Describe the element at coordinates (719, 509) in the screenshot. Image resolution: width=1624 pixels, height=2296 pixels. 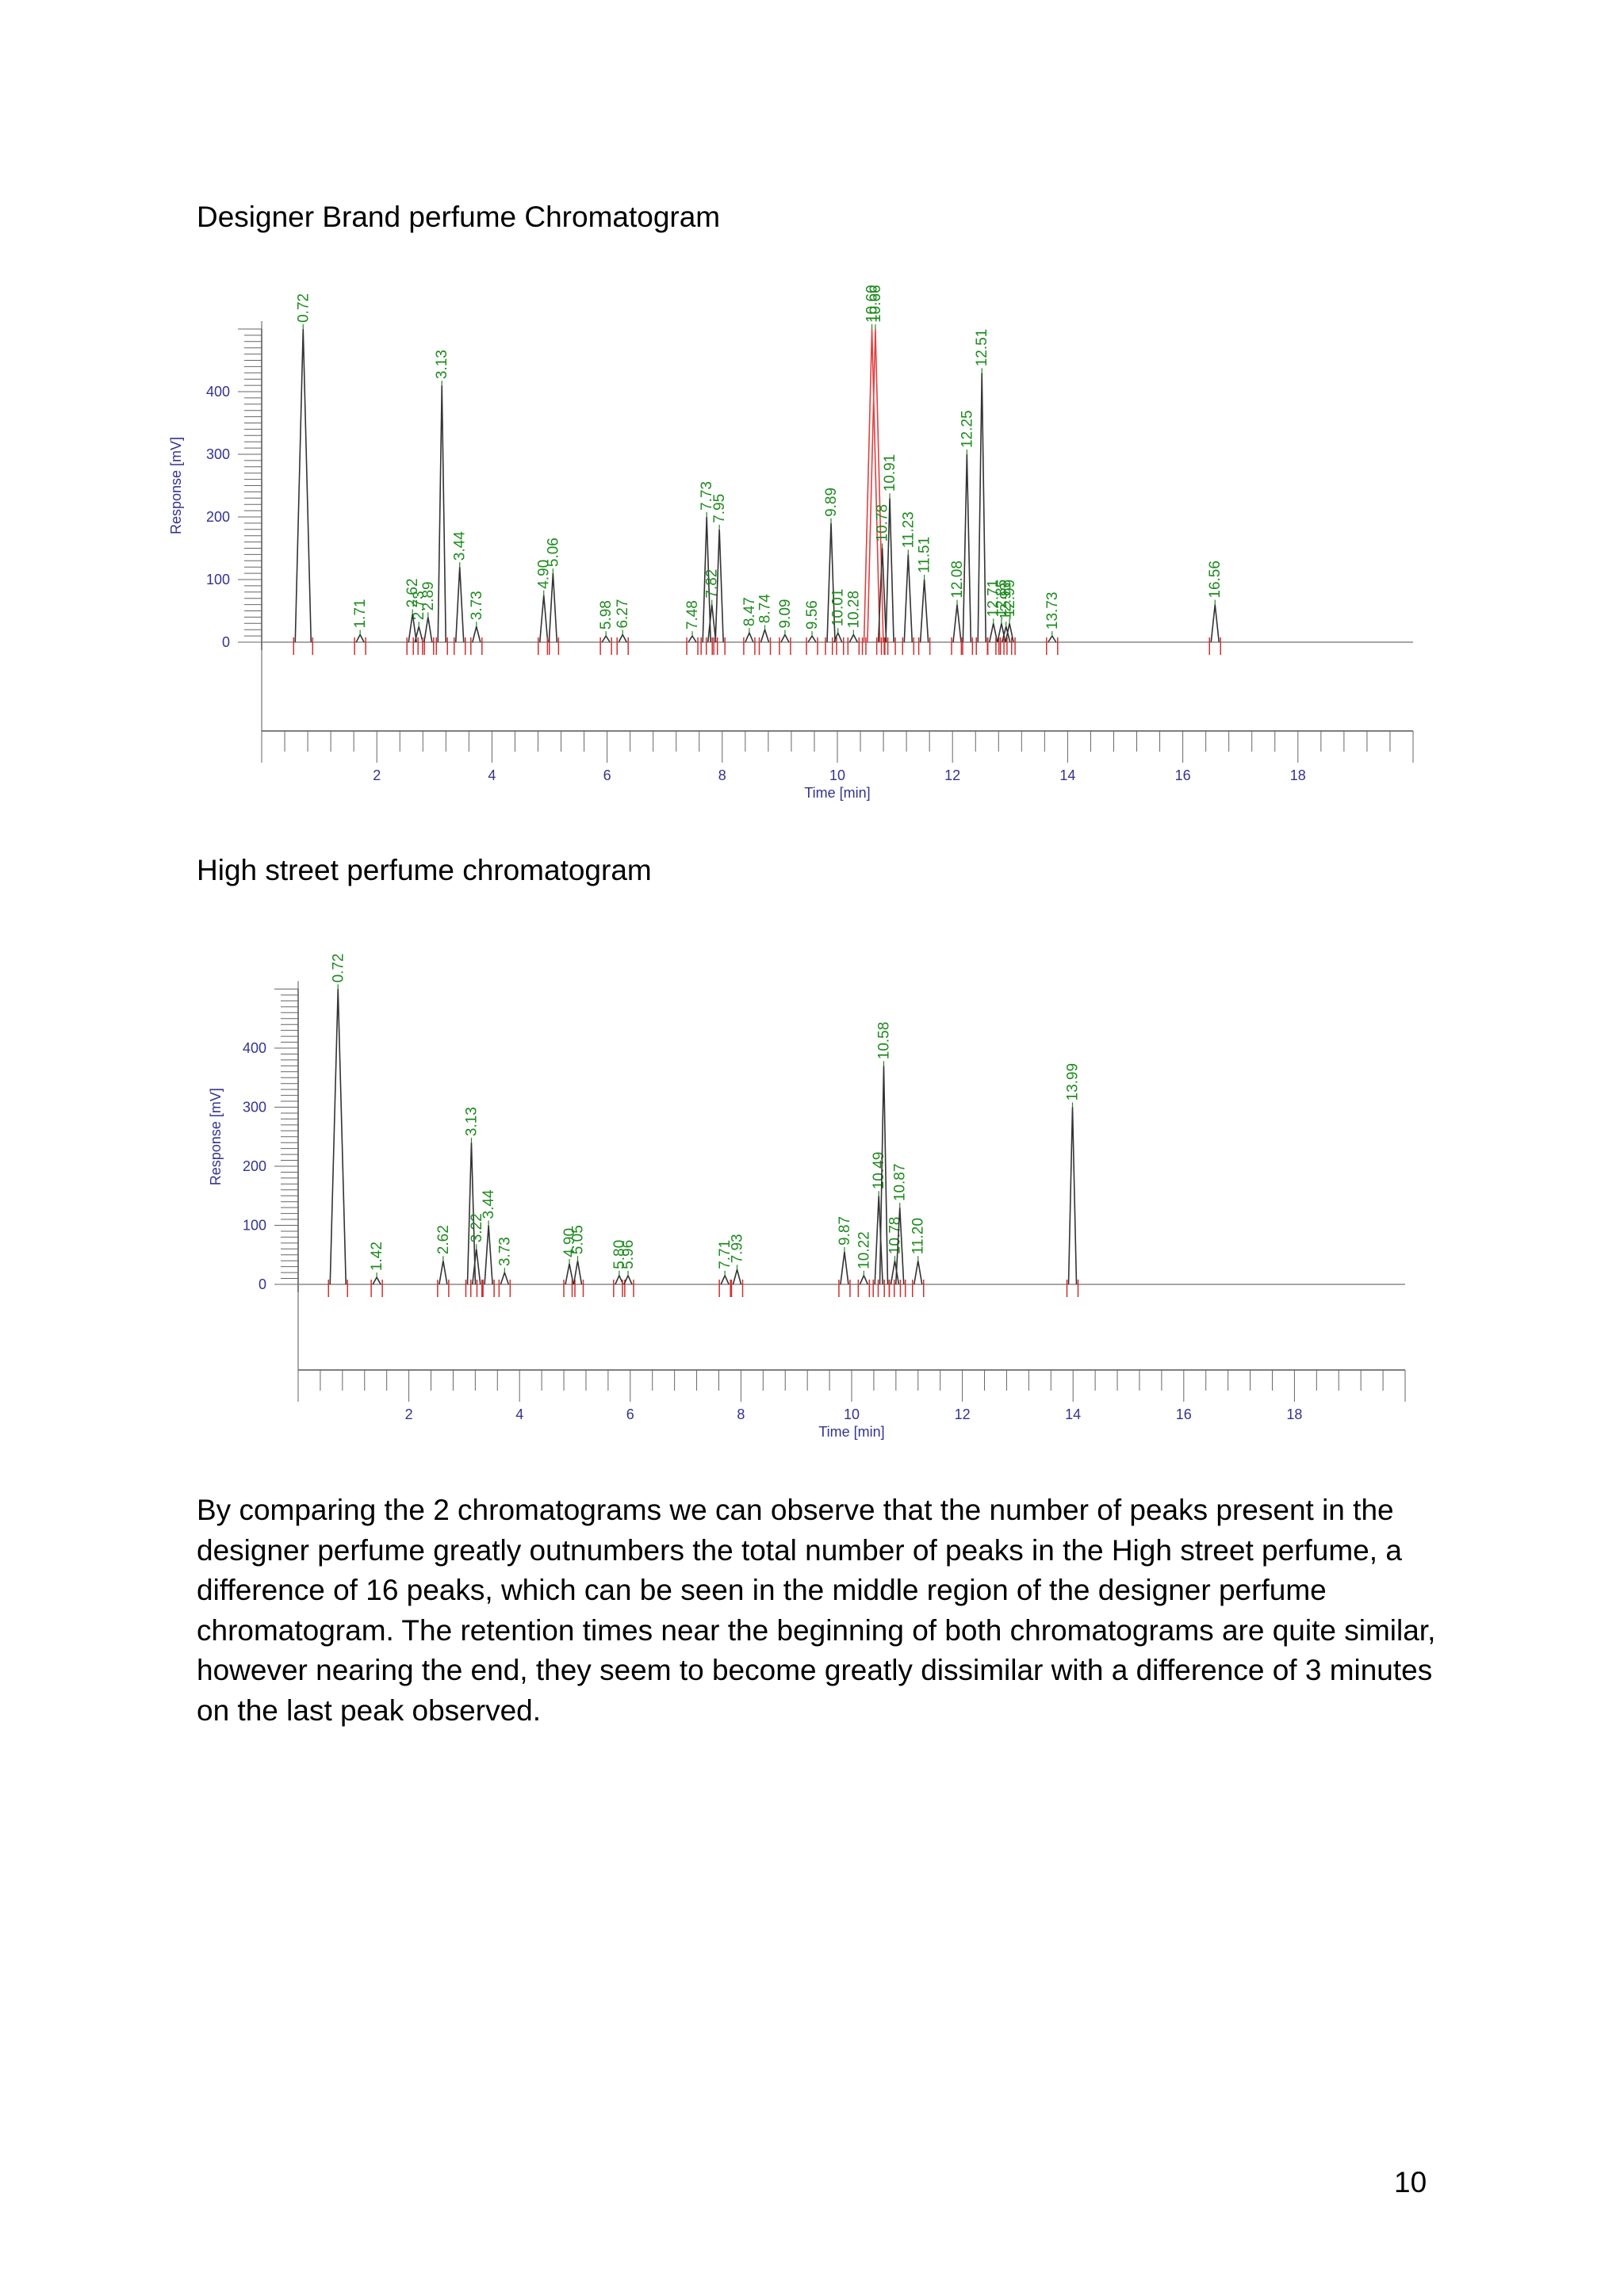
I see `peak-label: 7.95` at that location.